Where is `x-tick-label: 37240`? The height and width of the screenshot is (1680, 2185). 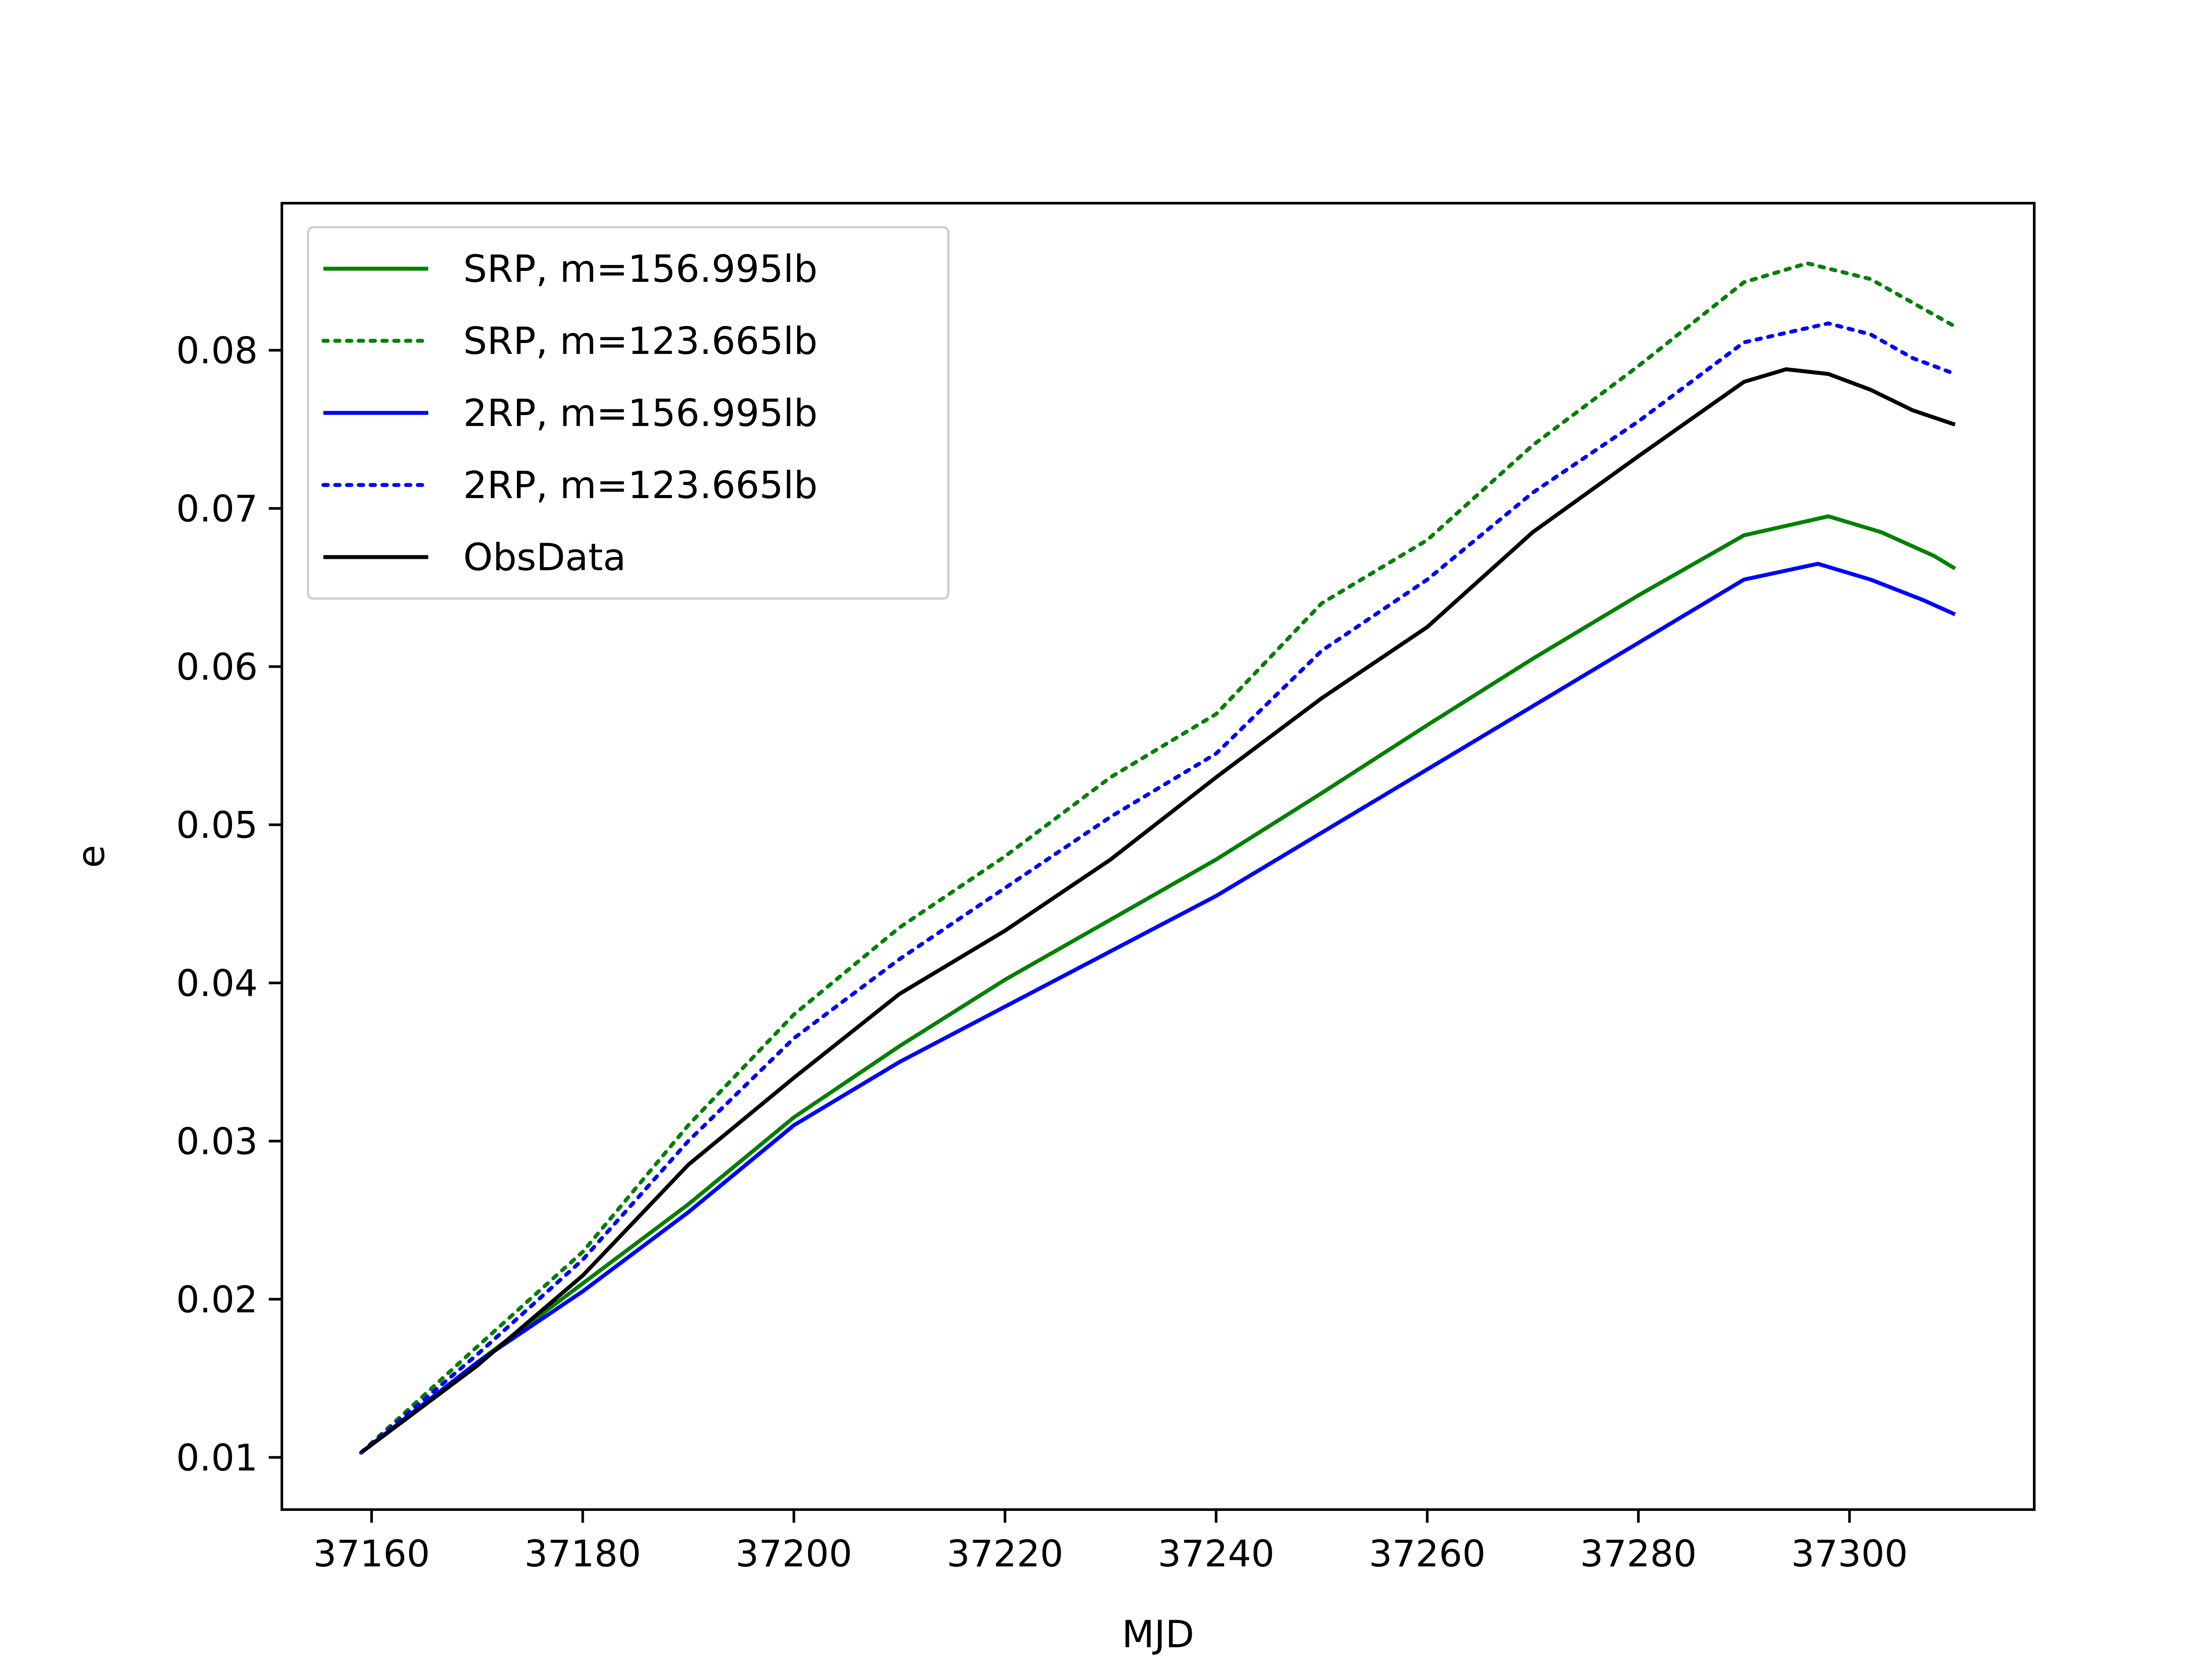
x-tick-label: 37240 is located at coordinates (1216, 1554).